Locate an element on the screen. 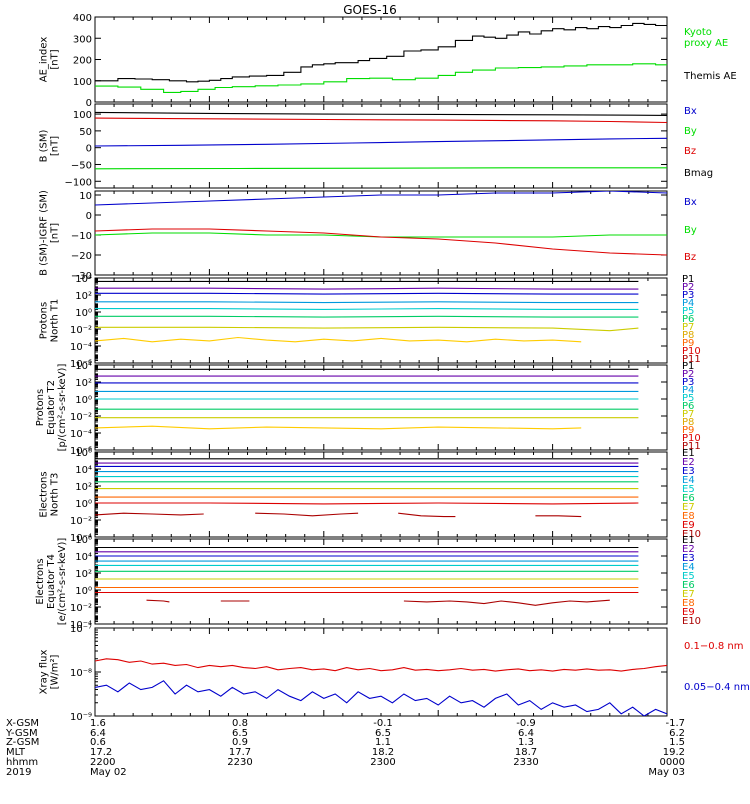 Image resolution: width=750 pixels, height=804 pixels. footer-value: 18.2 is located at coordinates (383, 752).